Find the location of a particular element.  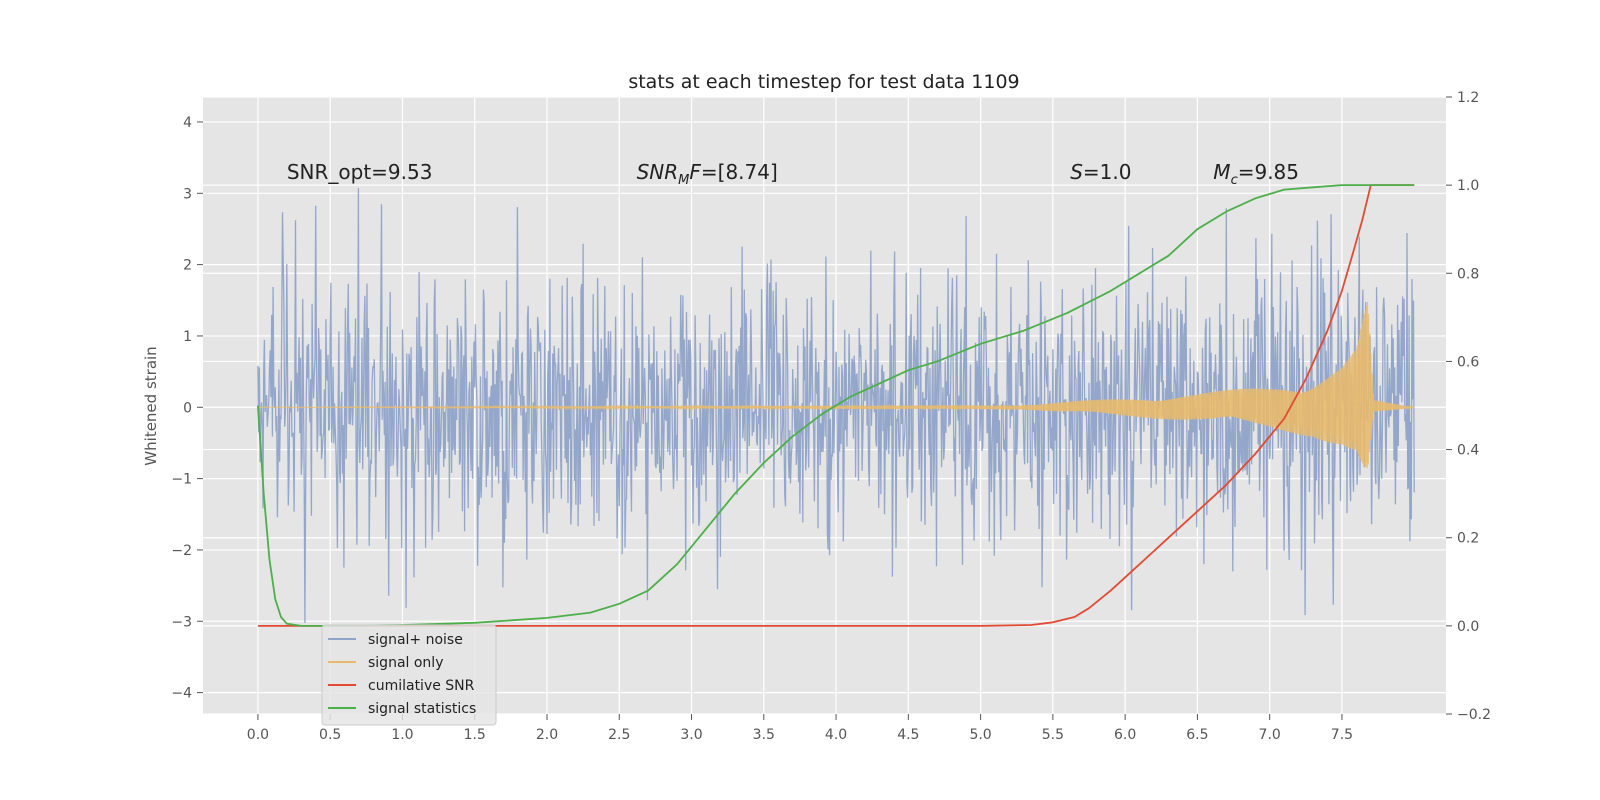

left-axis-ticks: −4 −3 −2 −1 0 1 2 3 4 is located at coordinates (187, 408).